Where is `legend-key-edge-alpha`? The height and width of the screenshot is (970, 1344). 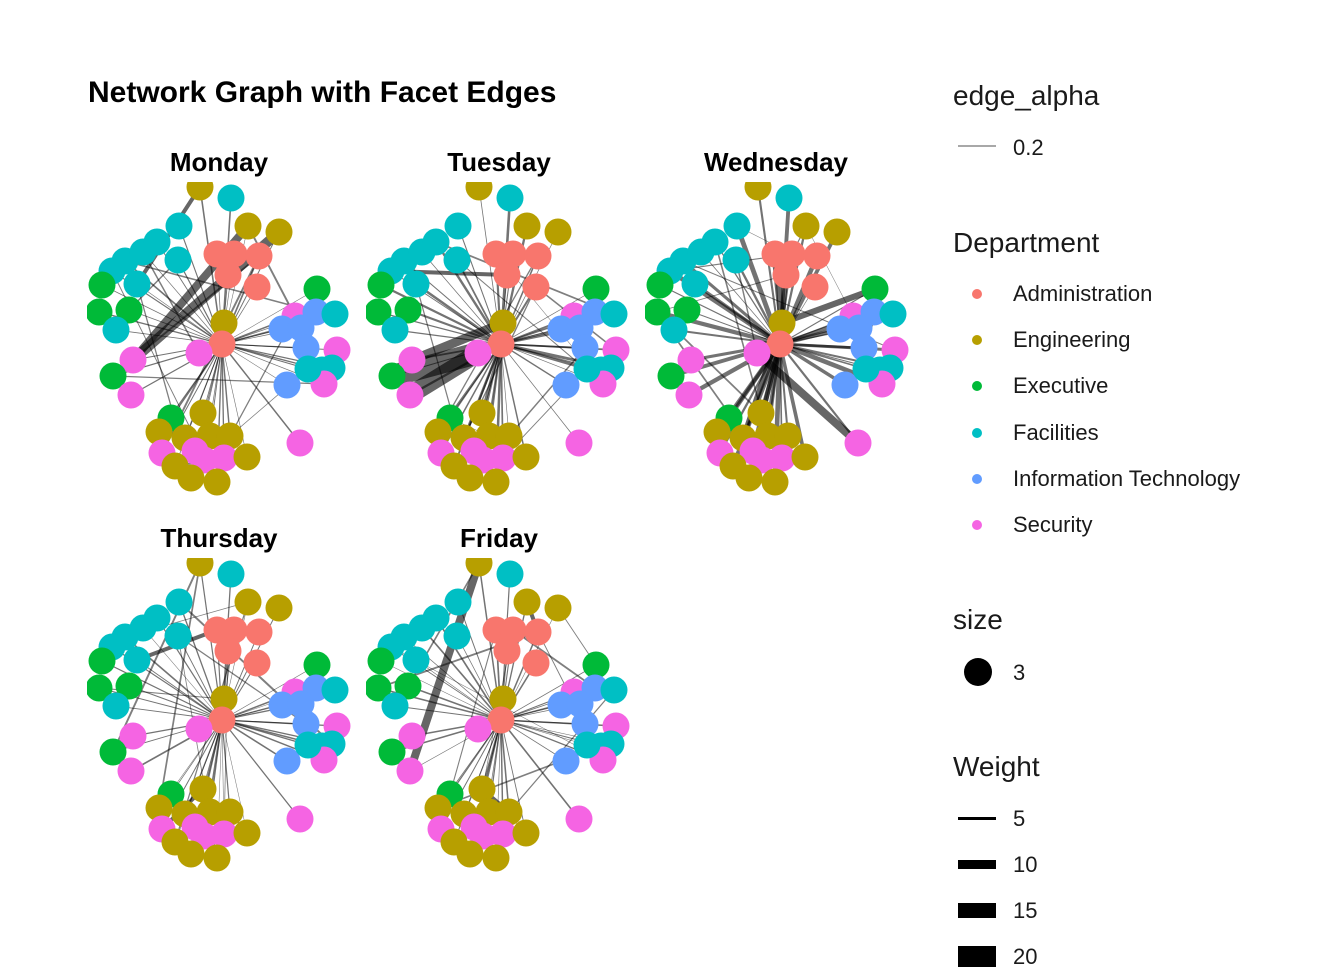
legend-key-edge-alpha is located at coordinates (977, 146).